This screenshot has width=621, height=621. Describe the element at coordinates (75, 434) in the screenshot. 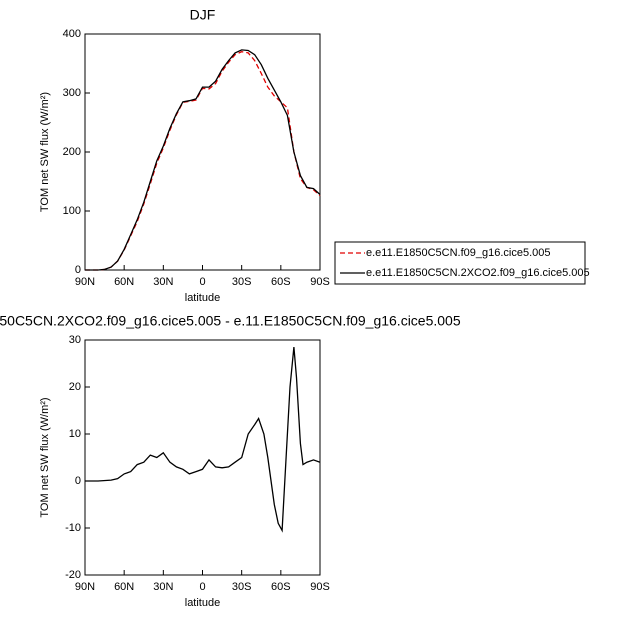

I see `y-tick-label: 10` at that location.